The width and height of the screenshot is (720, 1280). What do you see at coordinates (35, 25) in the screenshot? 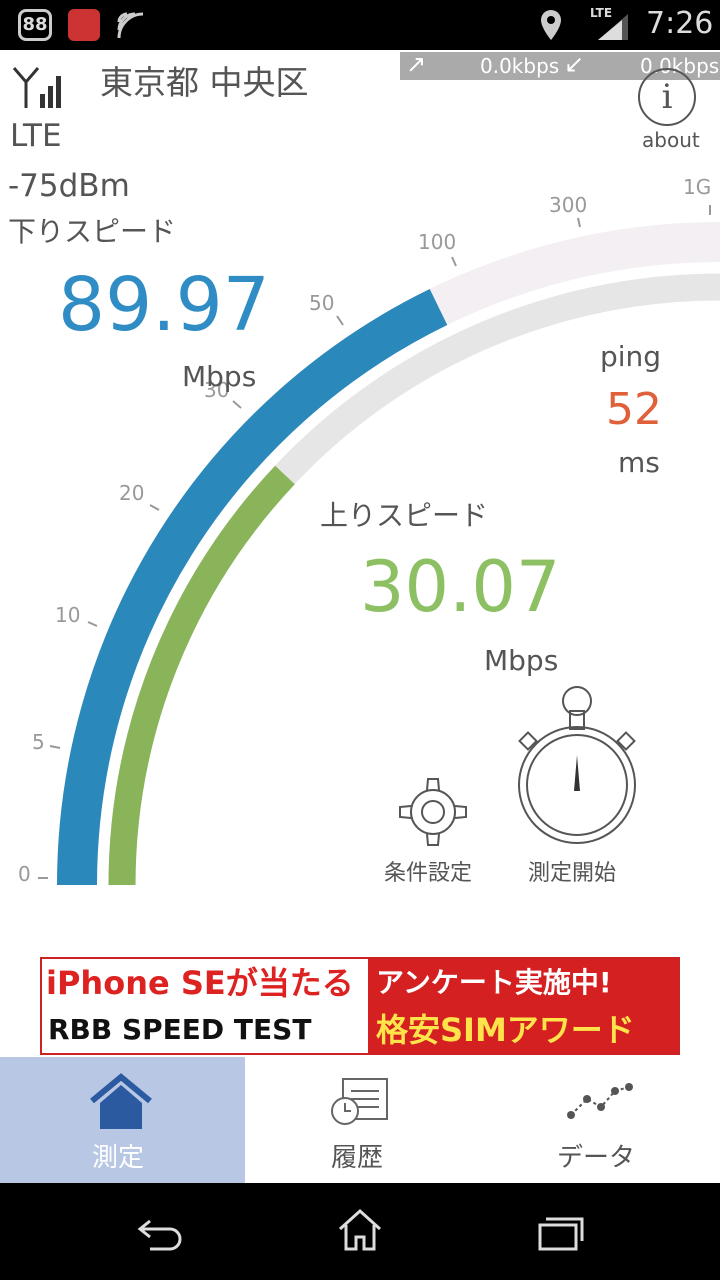
I see `app-badge: 88` at bounding box center [35, 25].